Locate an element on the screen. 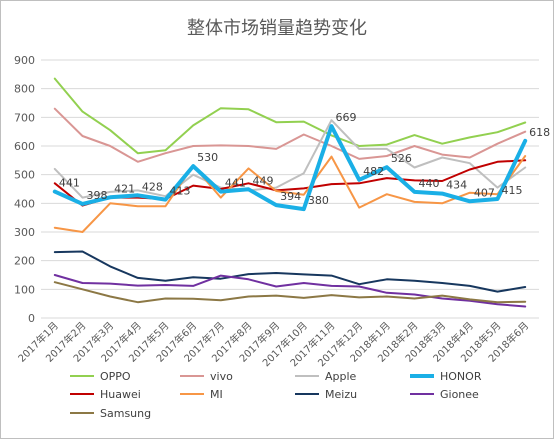  y-tick-label: 700 is located at coordinates (24, 117).